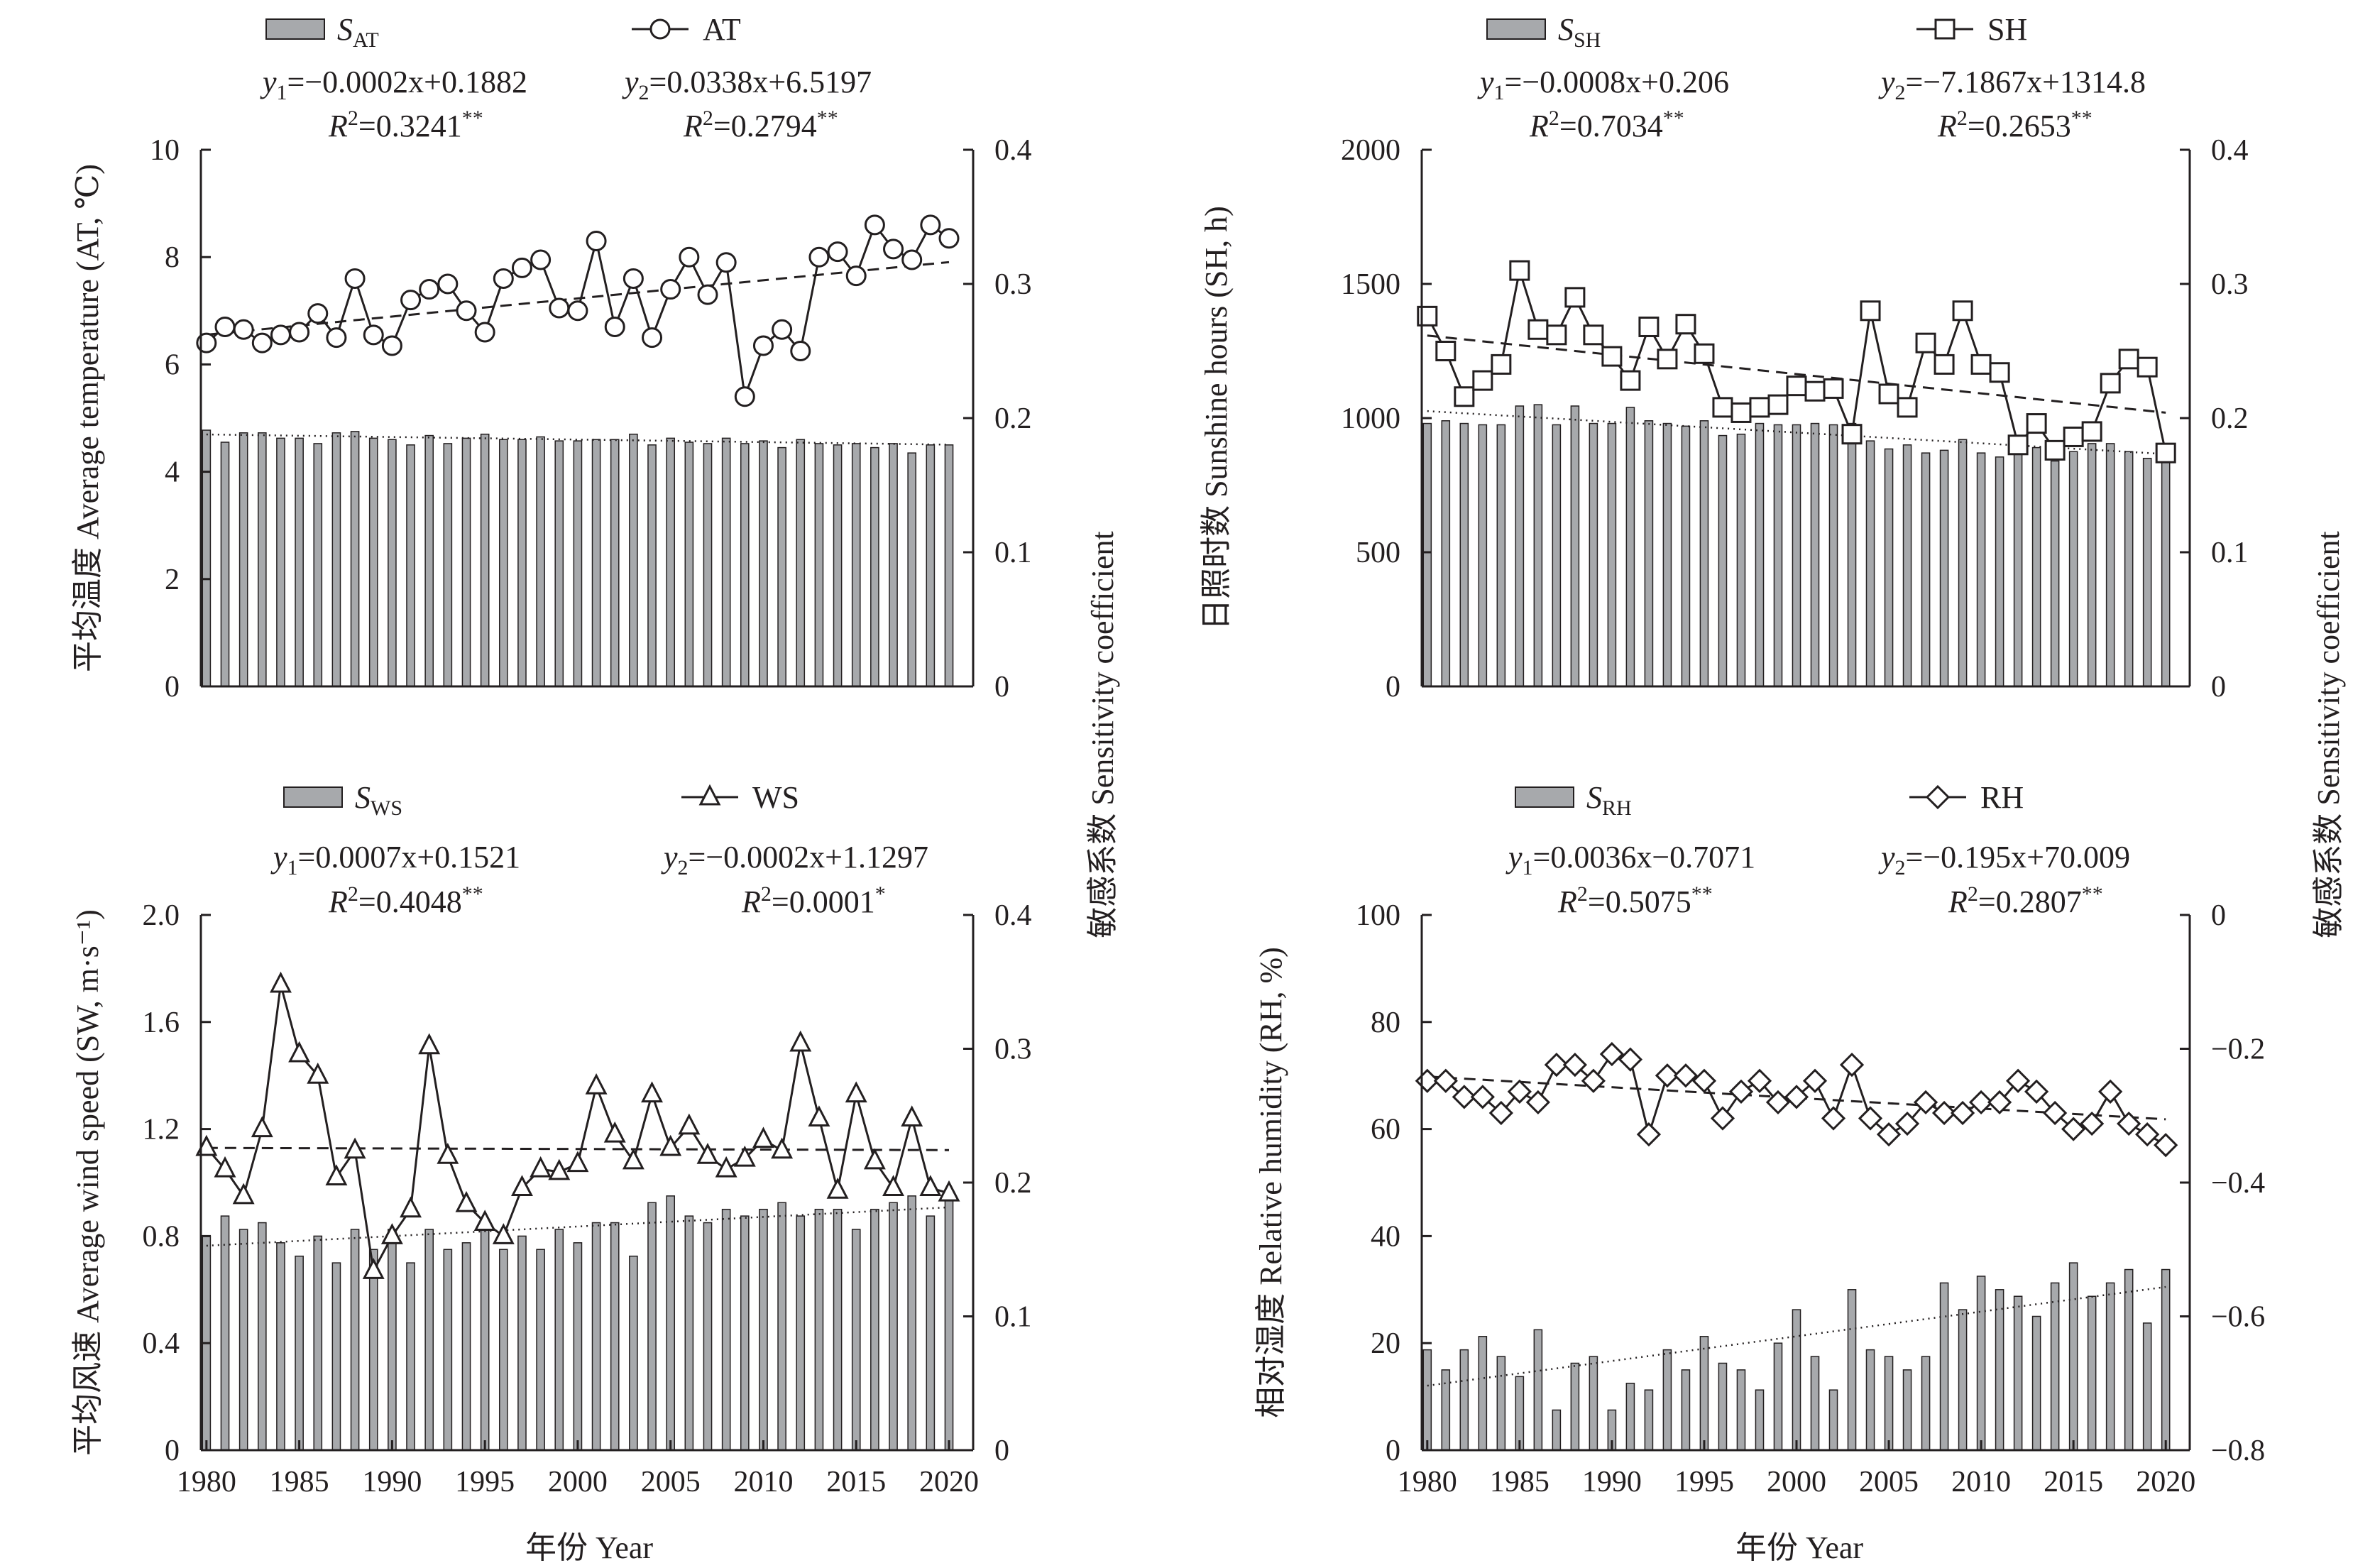 This screenshot has height=1568, width=2375. Describe the element at coordinates (262, 559) in the screenshot. I see `bar-at-1983` at that location.